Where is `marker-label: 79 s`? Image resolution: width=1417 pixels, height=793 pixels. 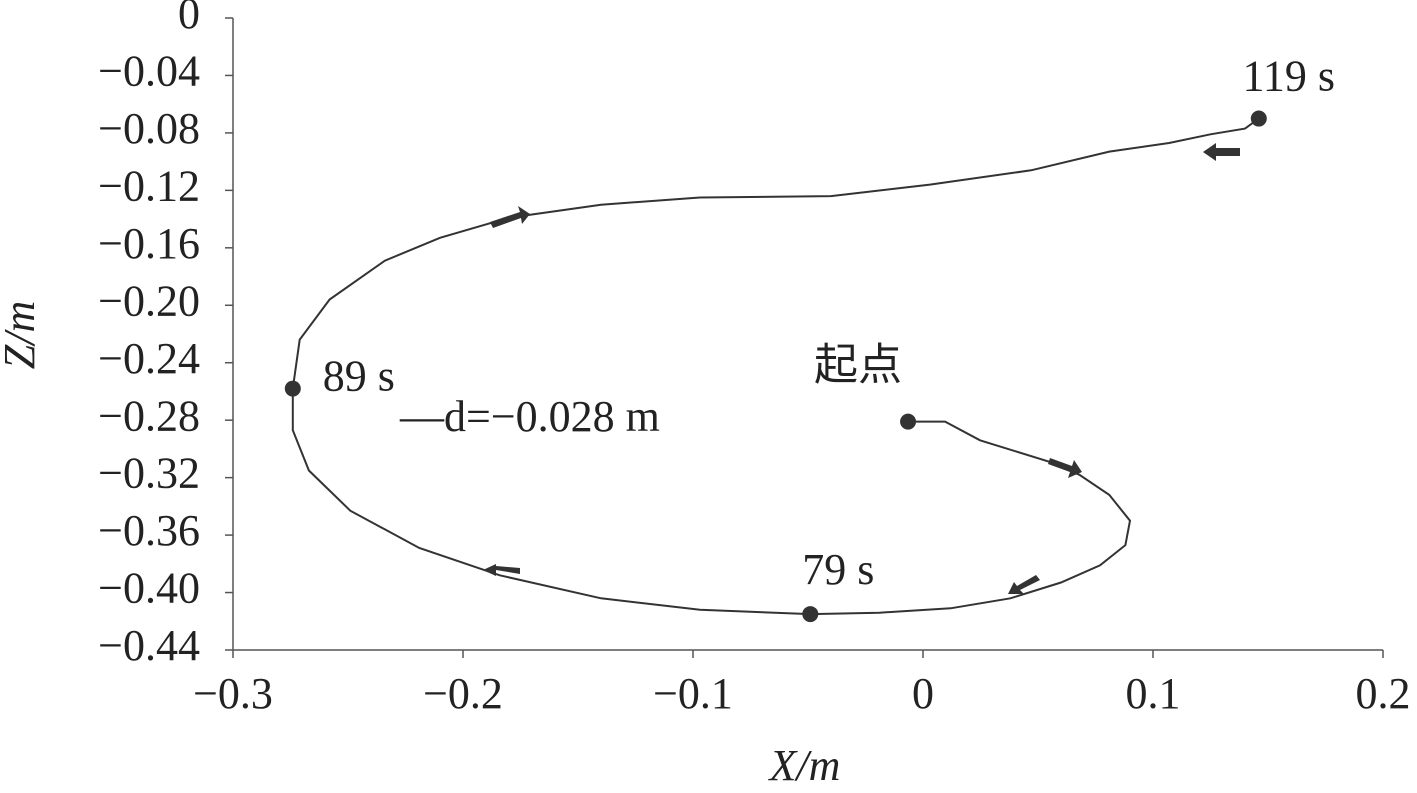 marker-label: 79 s is located at coordinates (838, 569).